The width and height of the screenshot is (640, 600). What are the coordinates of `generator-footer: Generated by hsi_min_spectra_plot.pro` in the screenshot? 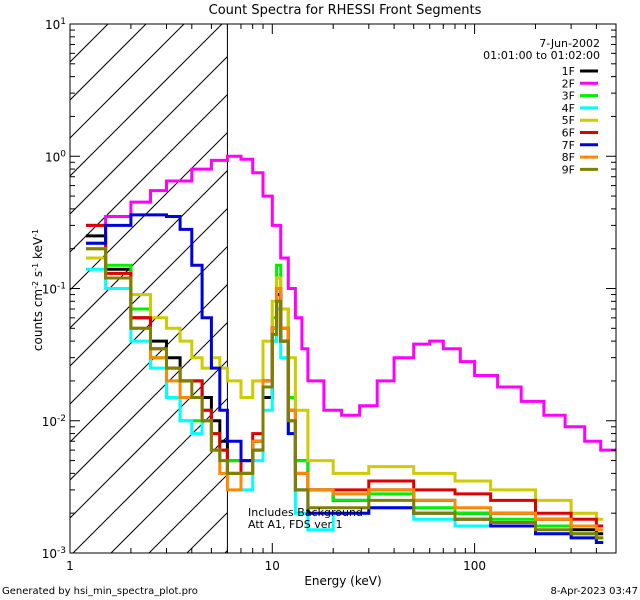 It's located at (100, 591).